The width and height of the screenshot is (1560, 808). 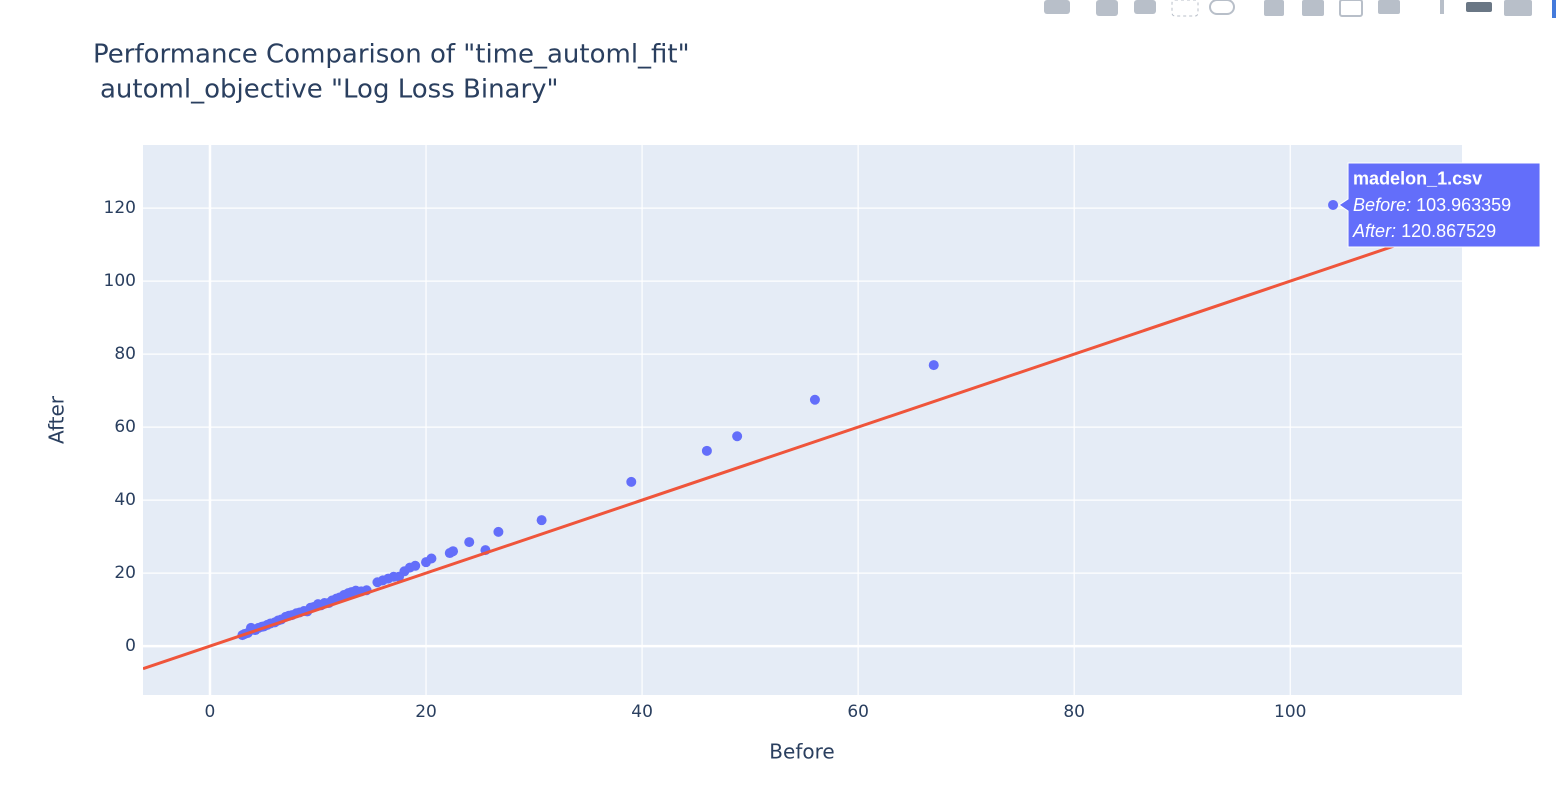 What do you see at coordinates (1389, 7) in the screenshot?
I see `reset-button` at bounding box center [1389, 7].